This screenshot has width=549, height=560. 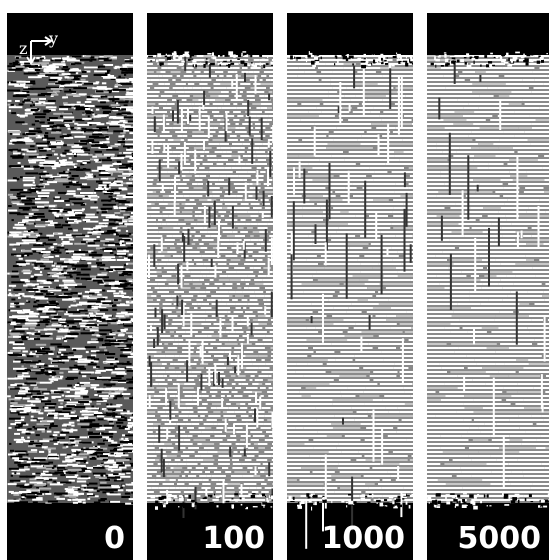 What do you see at coordinates (499, 538) in the screenshot?
I see `step-label-5000: 5000` at bounding box center [499, 538].